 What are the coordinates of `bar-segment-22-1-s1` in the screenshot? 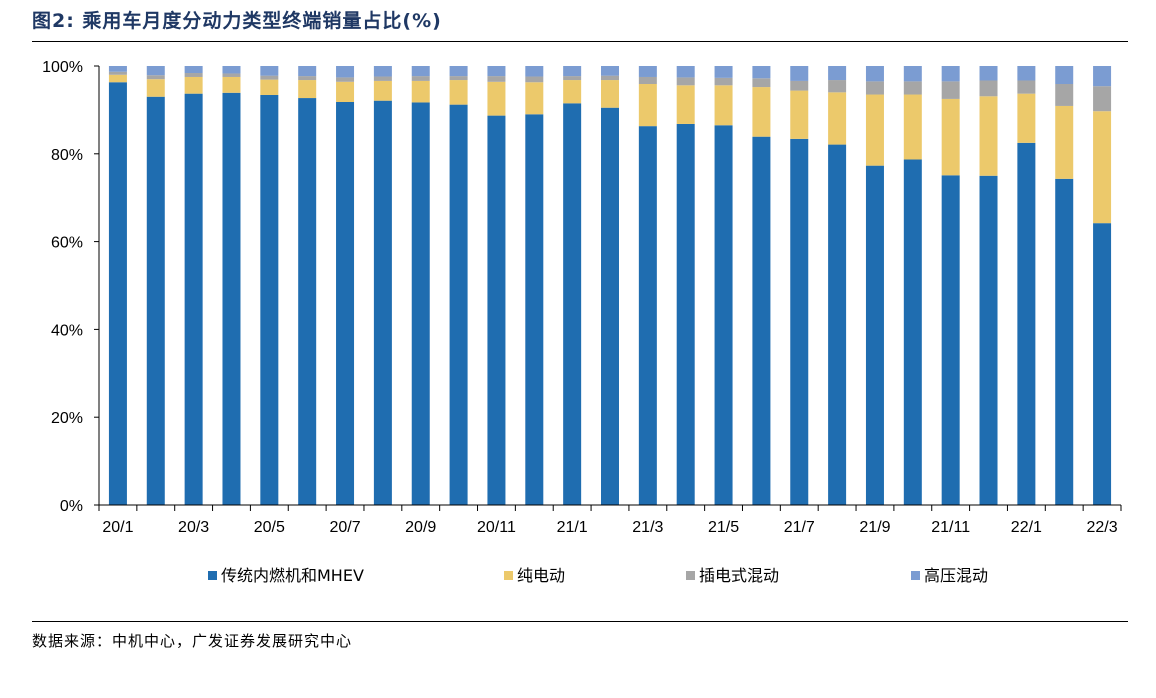 It's located at (1026, 118).